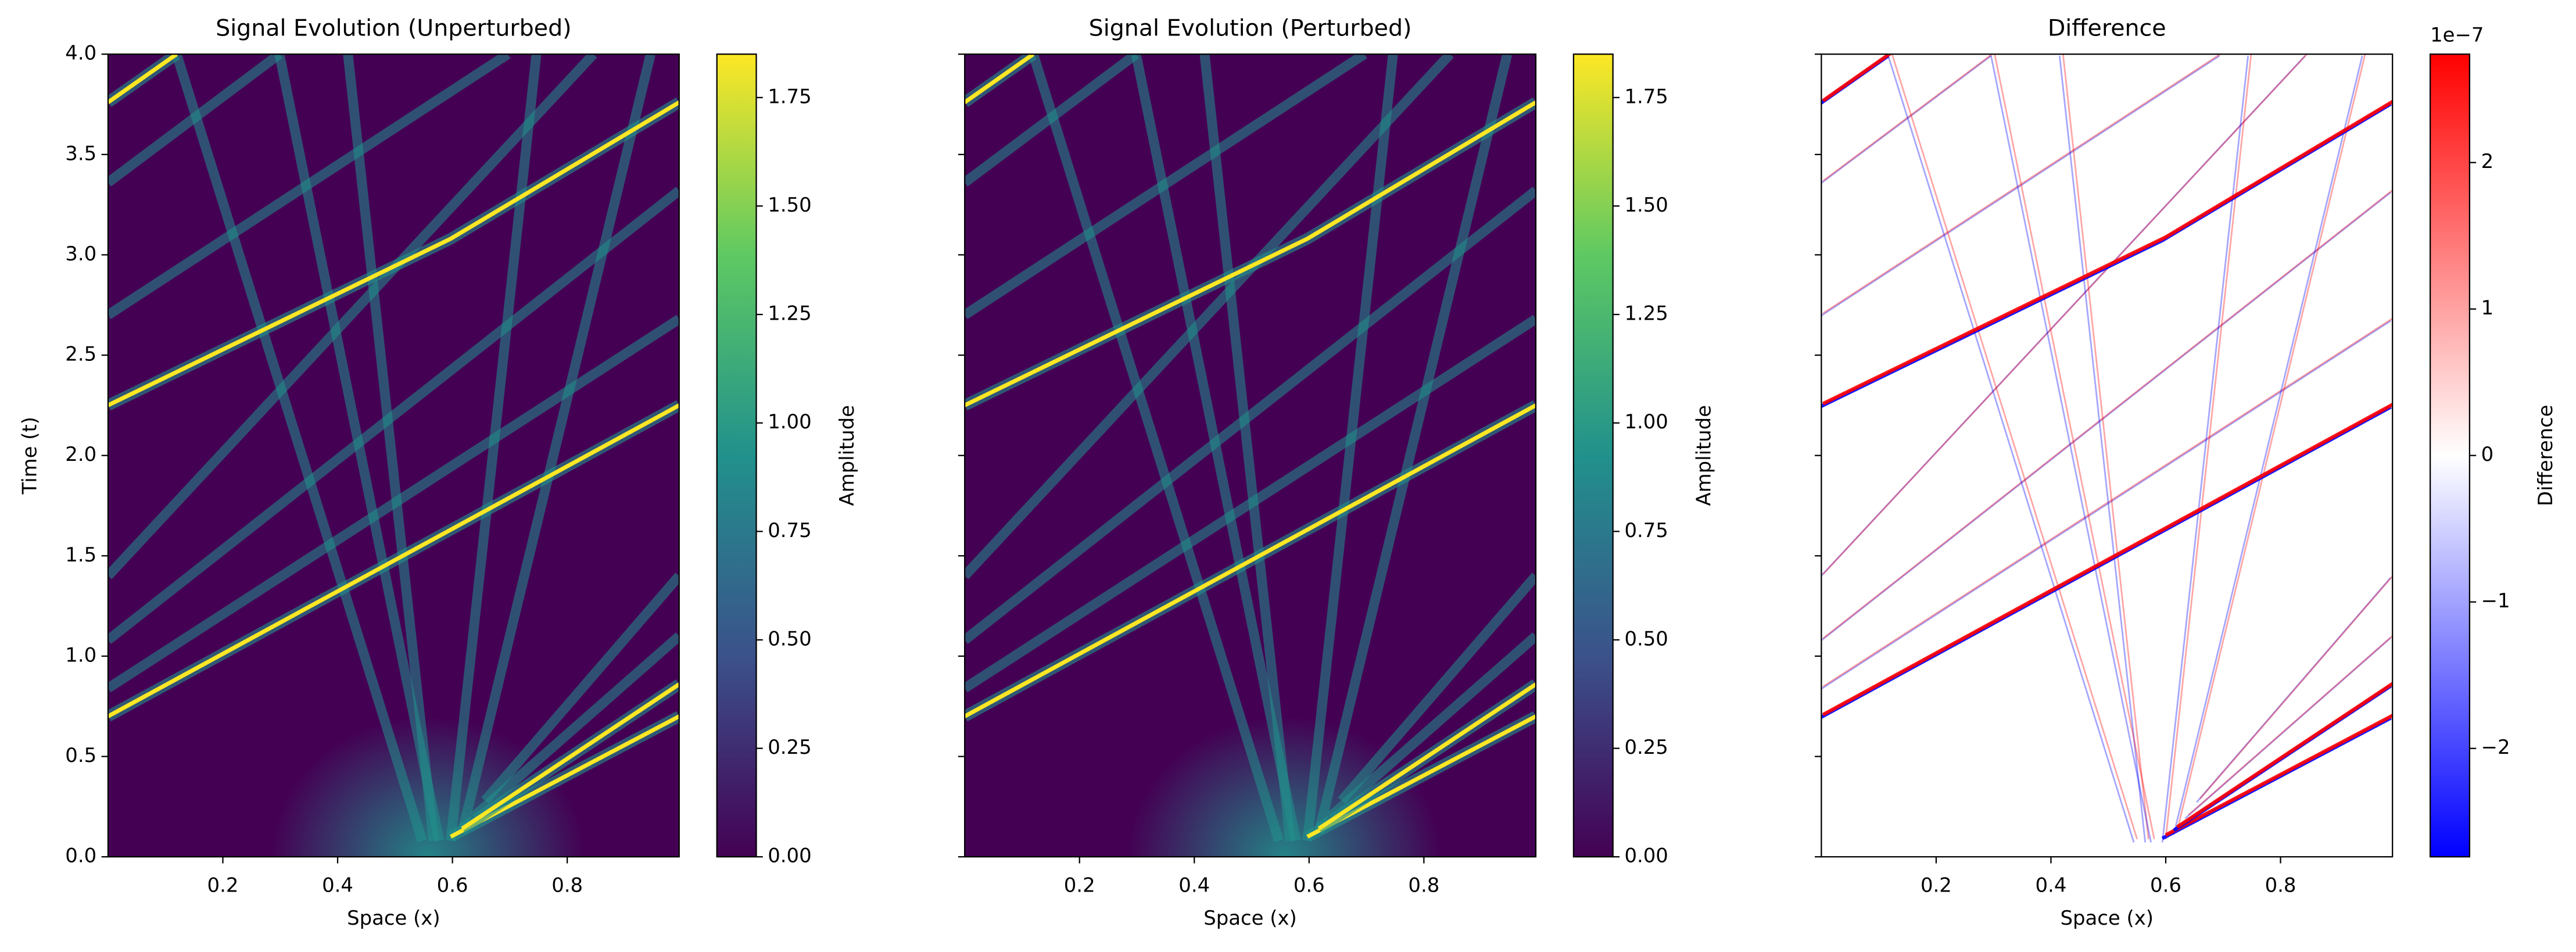  Describe the element at coordinates (80, 153) in the screenshot. I see `y-tick-label: 3.5` at that location.